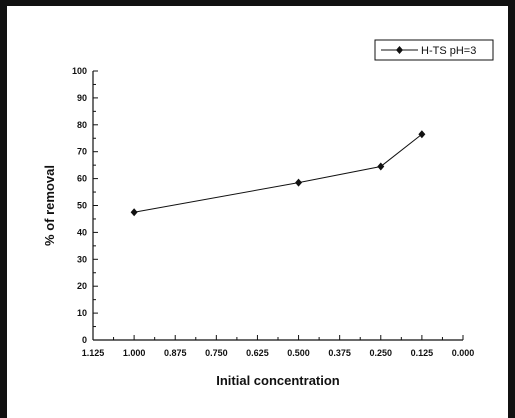  I want to click on y-tick-label: 80, so click(82, 125).